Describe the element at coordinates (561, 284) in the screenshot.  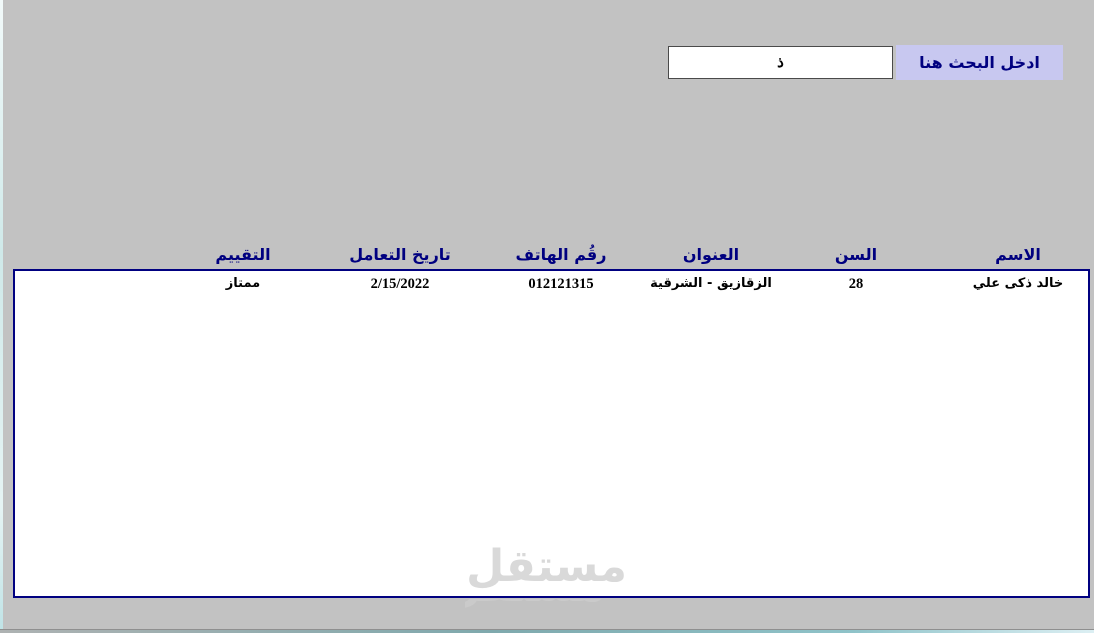
I see `cell-phone: 012121315` at that location.